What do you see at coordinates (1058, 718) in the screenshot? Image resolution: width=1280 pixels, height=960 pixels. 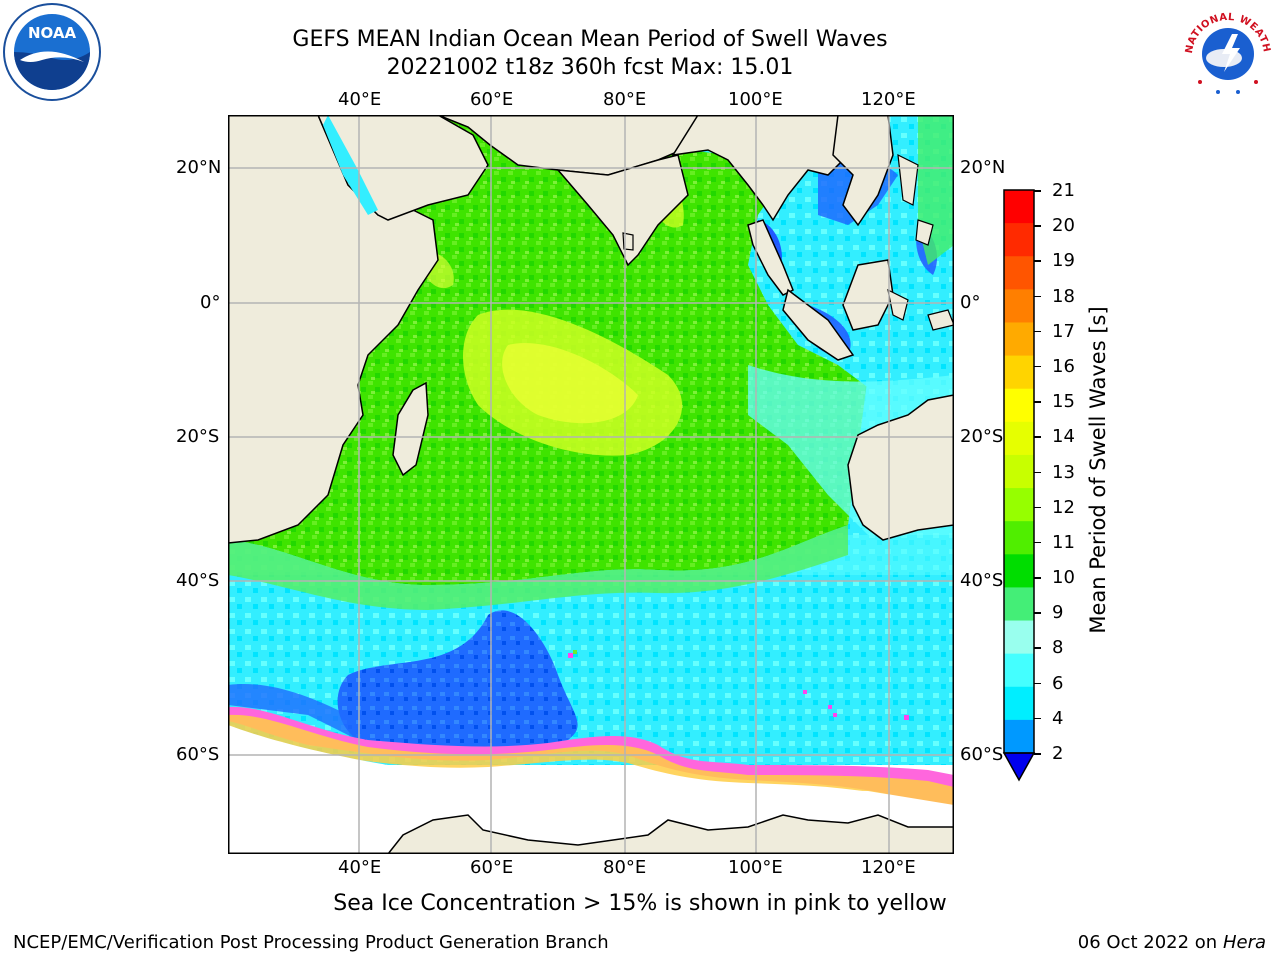 I see `colorbar-tick-label: 4` at bounding box center [1058, 718].